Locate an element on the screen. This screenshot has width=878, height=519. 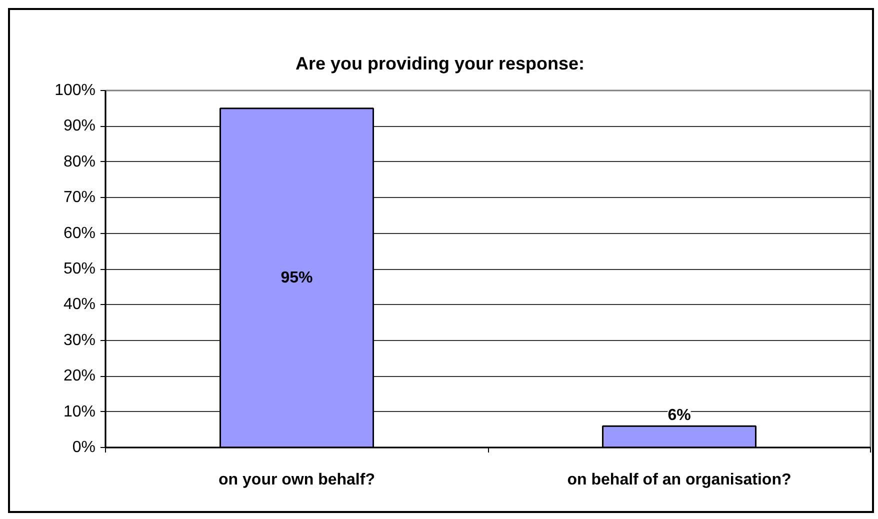
data-label: 6% is located at coordinates (679, 415).